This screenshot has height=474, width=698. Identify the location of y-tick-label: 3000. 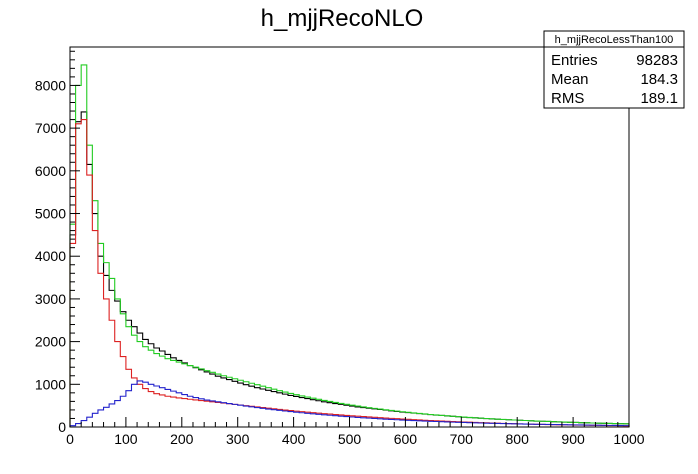
(50, 299).